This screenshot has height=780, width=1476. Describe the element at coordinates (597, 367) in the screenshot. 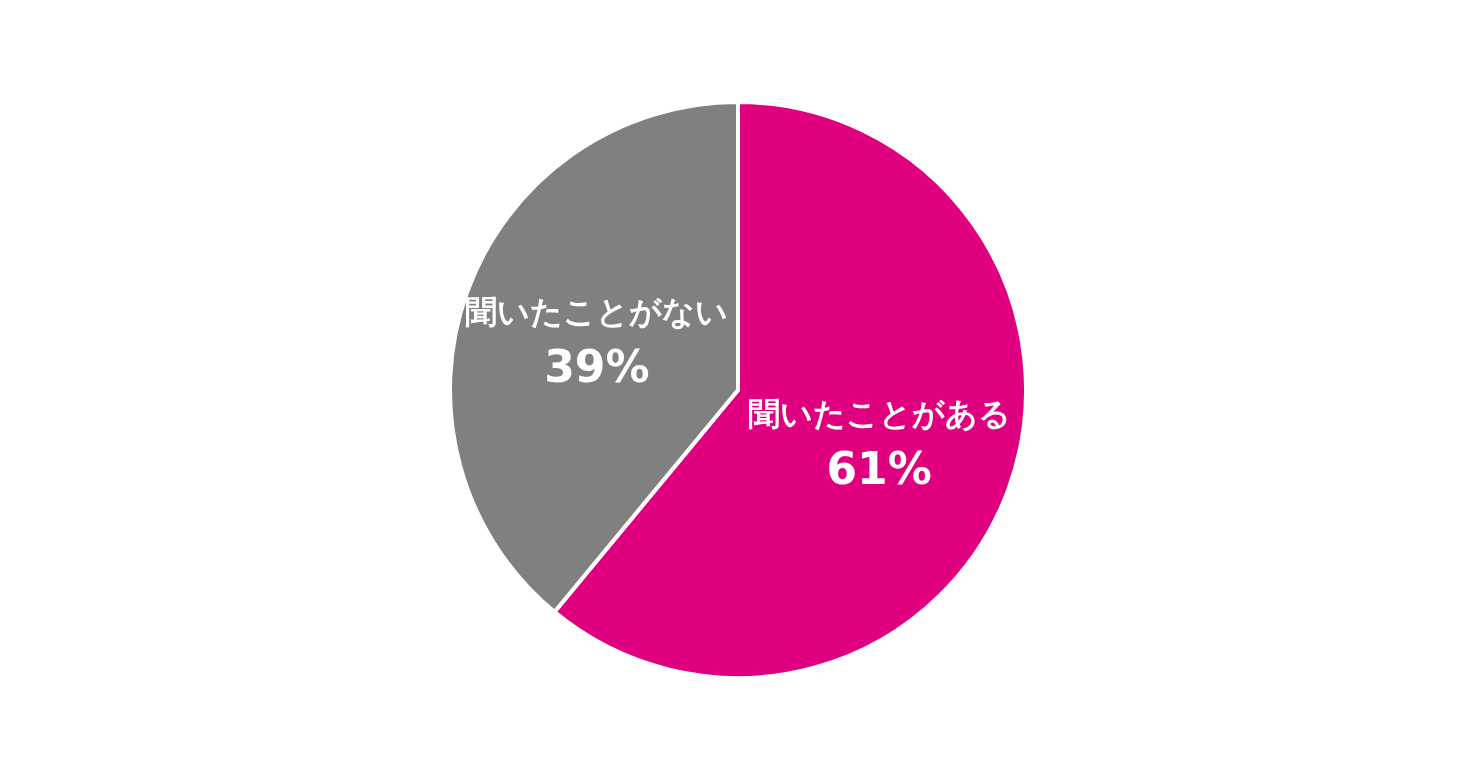

I see `data-label: 39%` at that location.